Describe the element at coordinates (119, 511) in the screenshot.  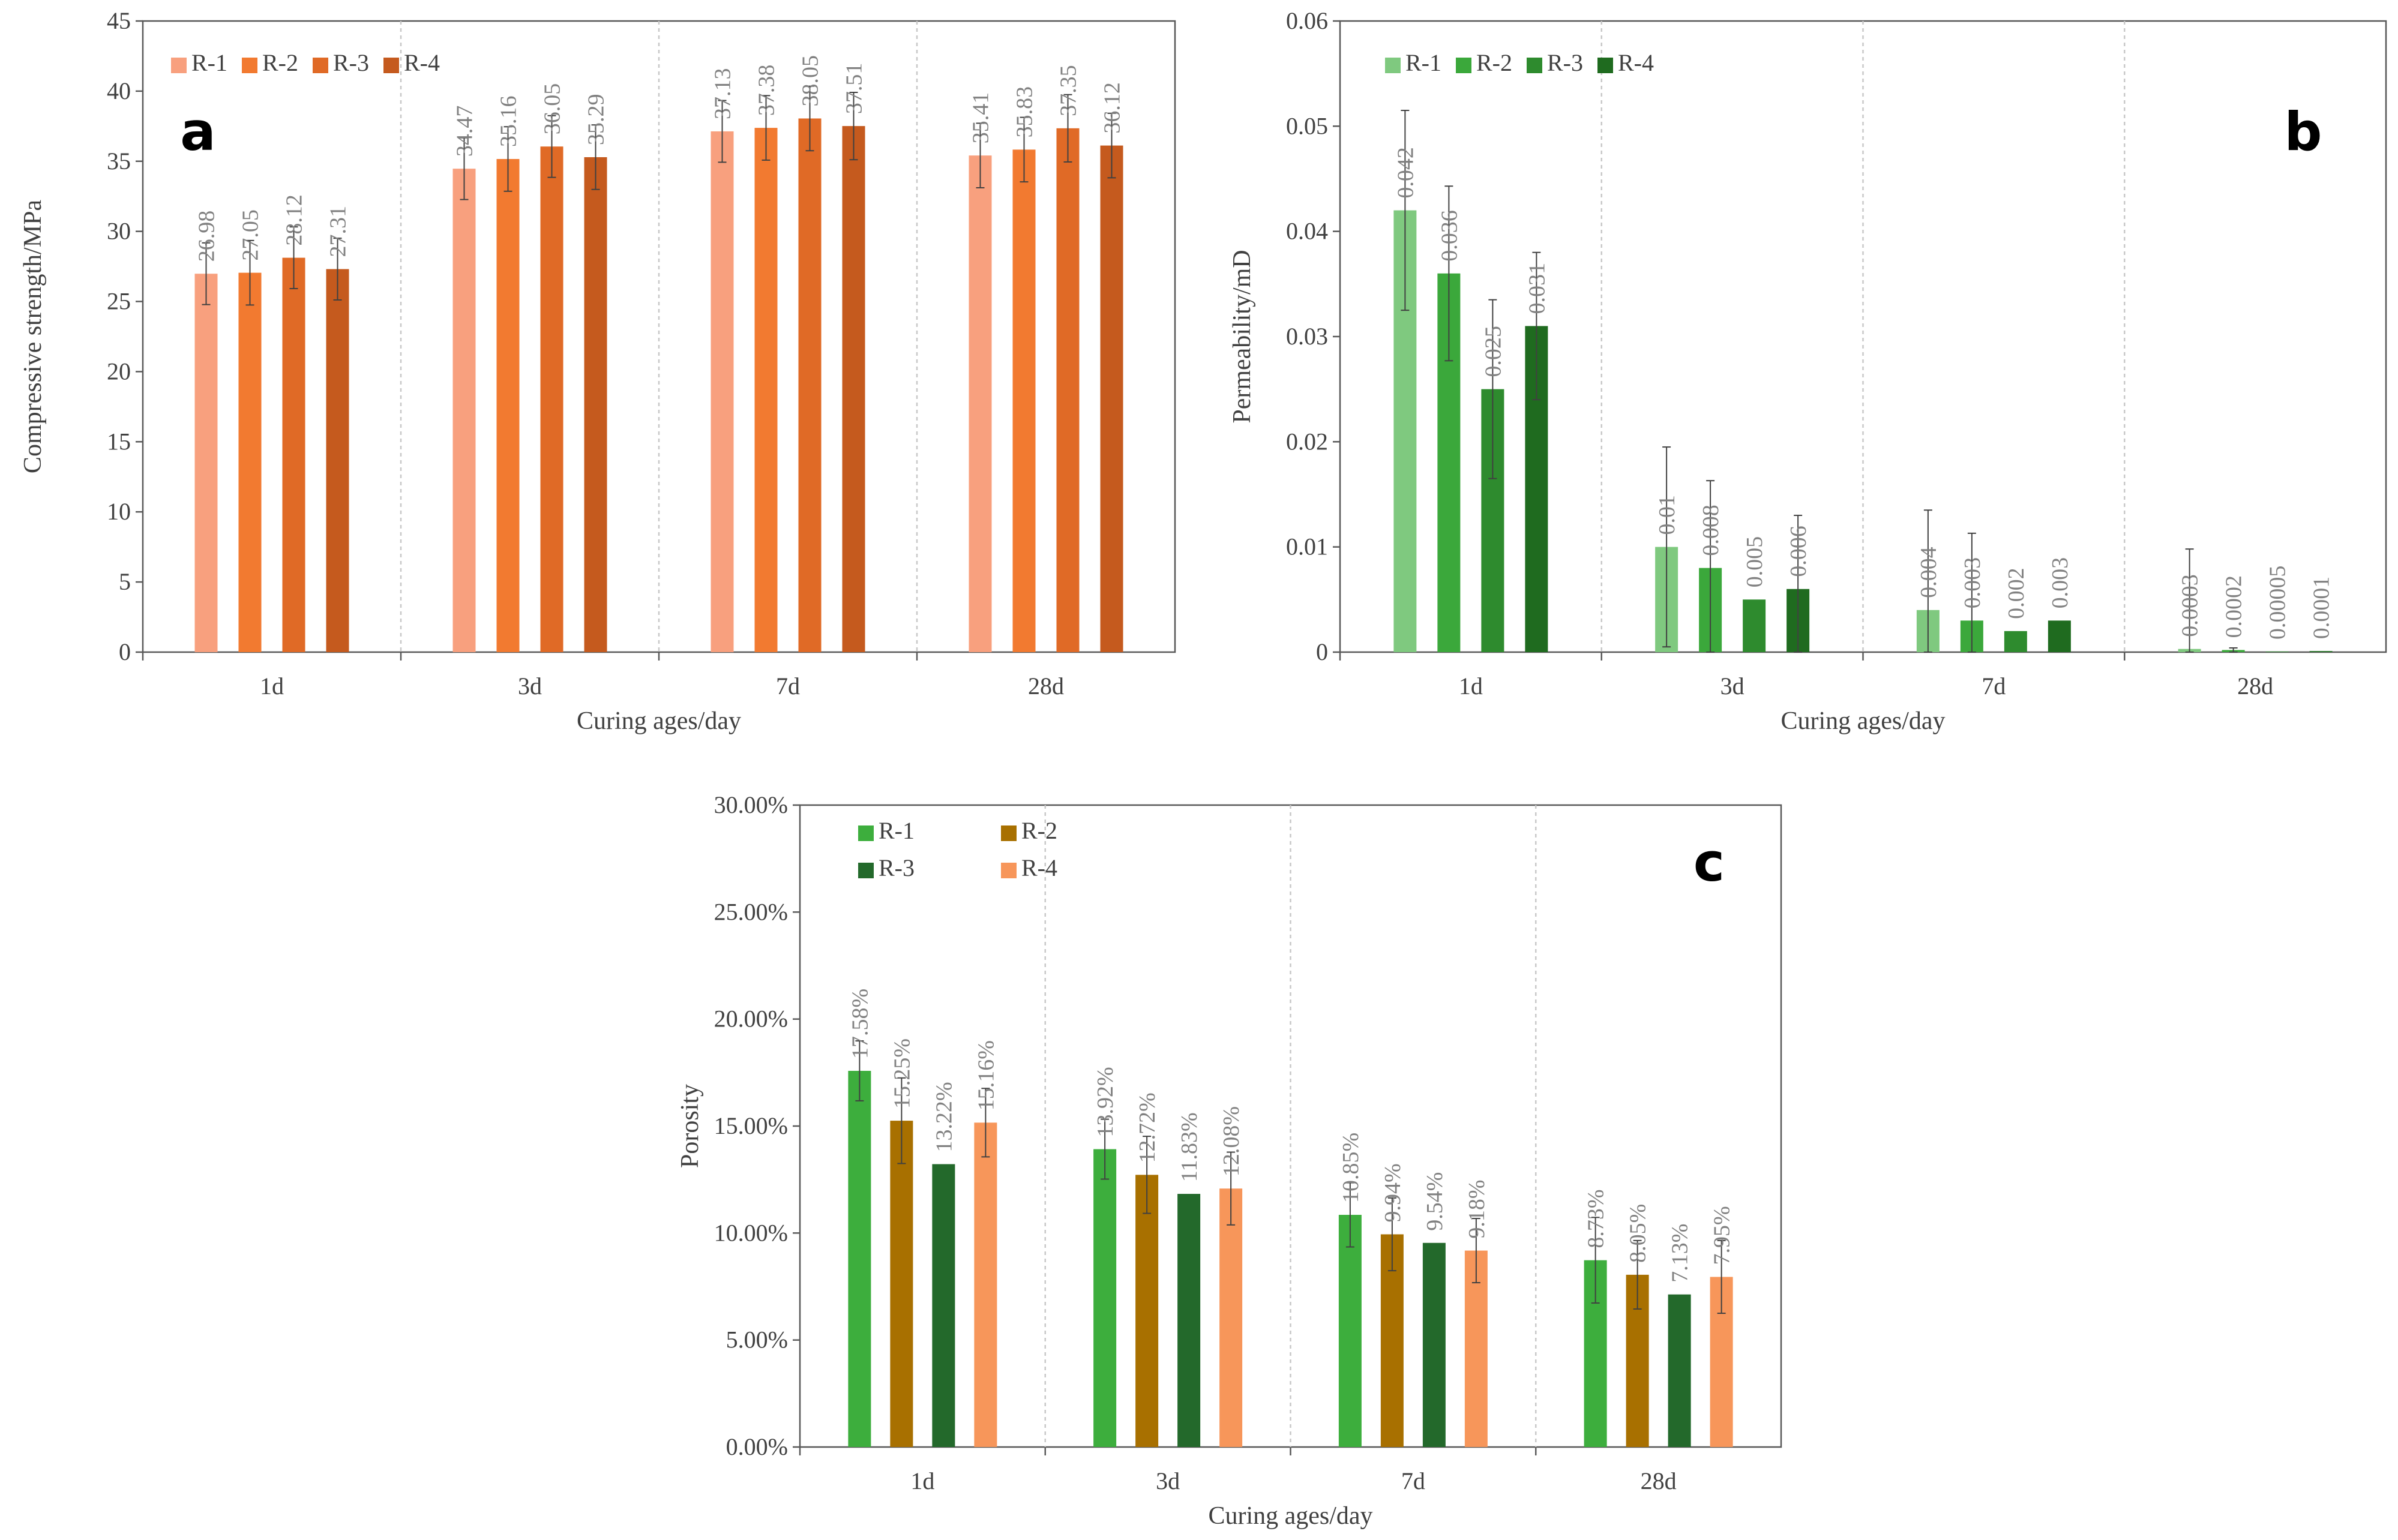
I see `y-tick-label: 10` at that location.